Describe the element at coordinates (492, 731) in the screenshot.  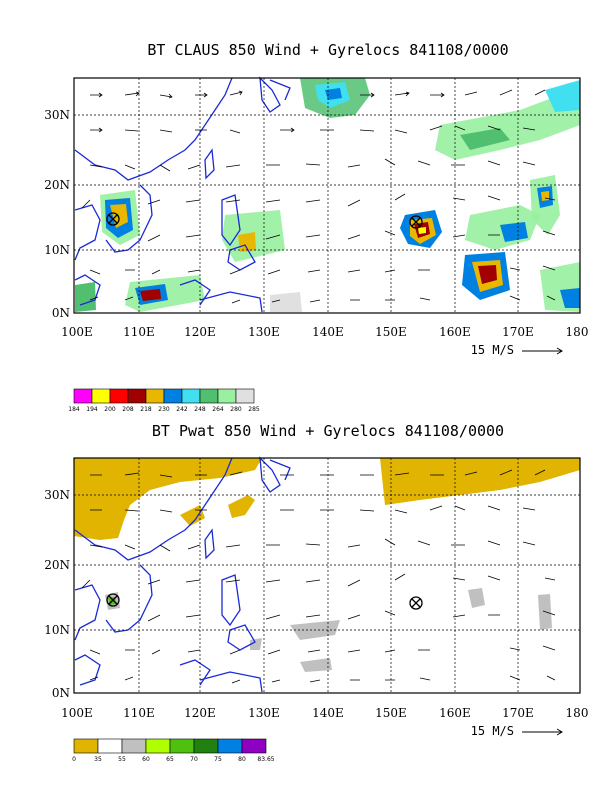
I see `bottom-vector-ref-label: 15 M/S` at that location.